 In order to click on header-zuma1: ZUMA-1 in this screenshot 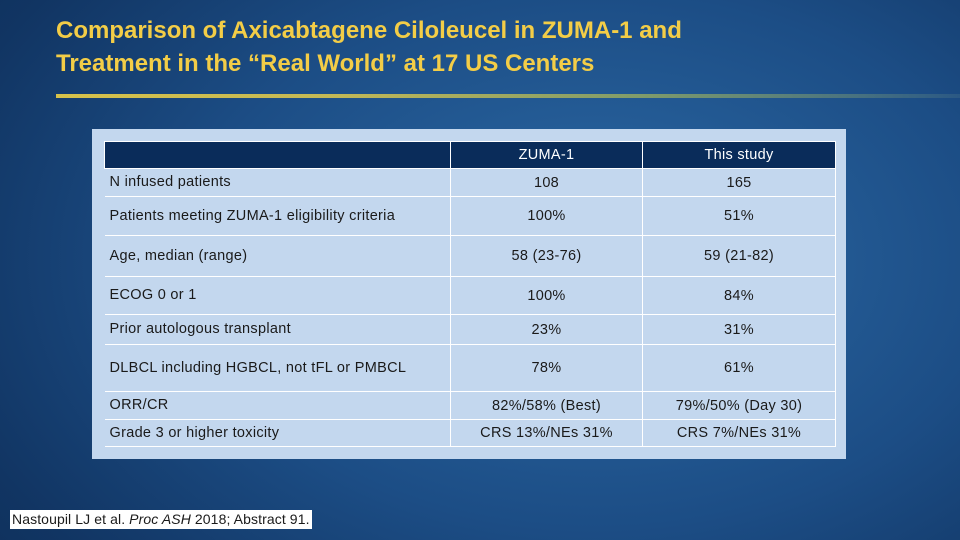, I will do `click(546, 155)`.